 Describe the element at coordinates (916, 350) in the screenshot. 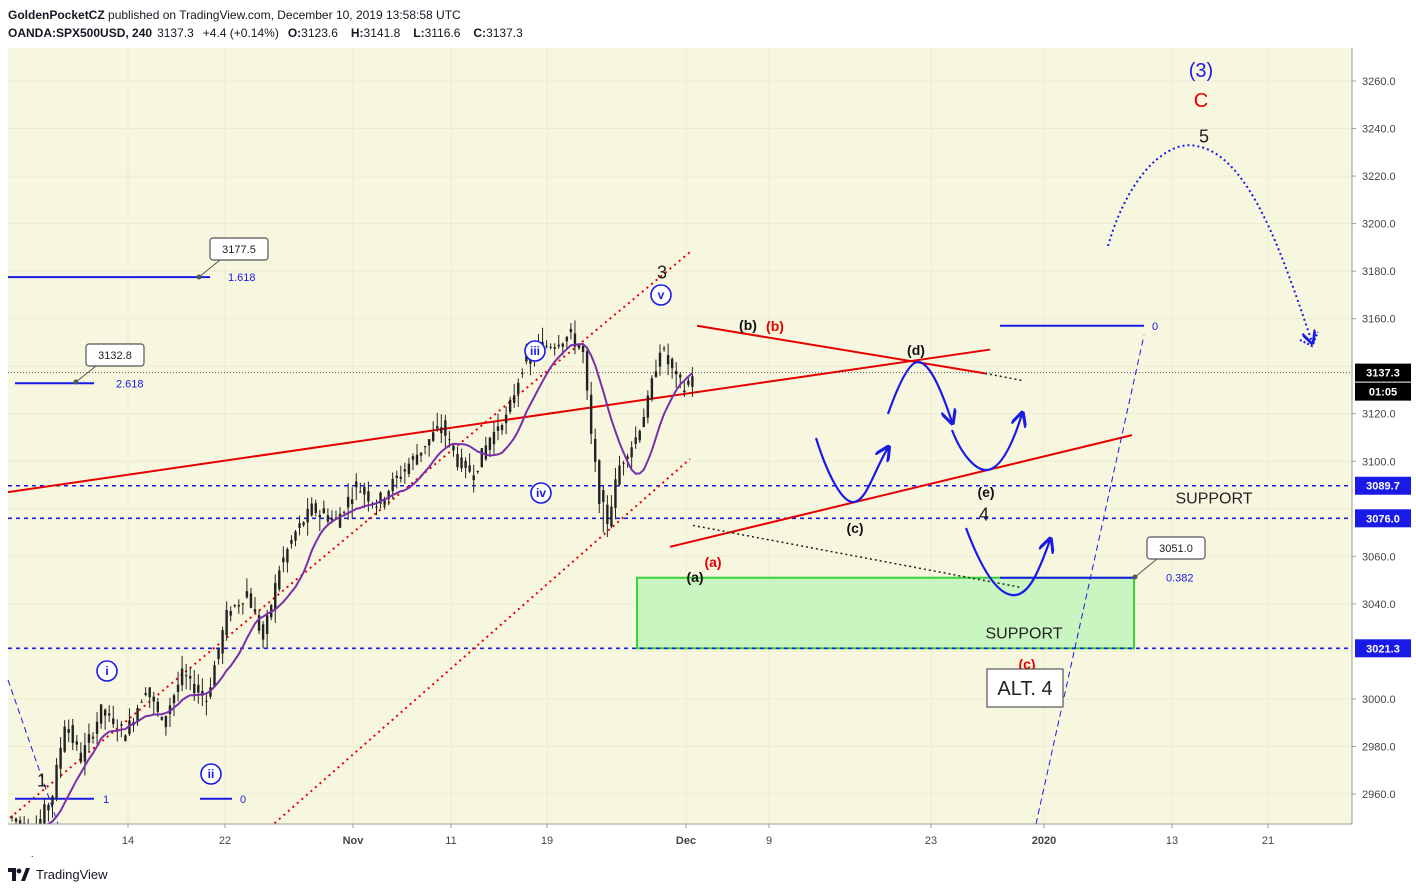

I see `wave-label: (d)` at that location.